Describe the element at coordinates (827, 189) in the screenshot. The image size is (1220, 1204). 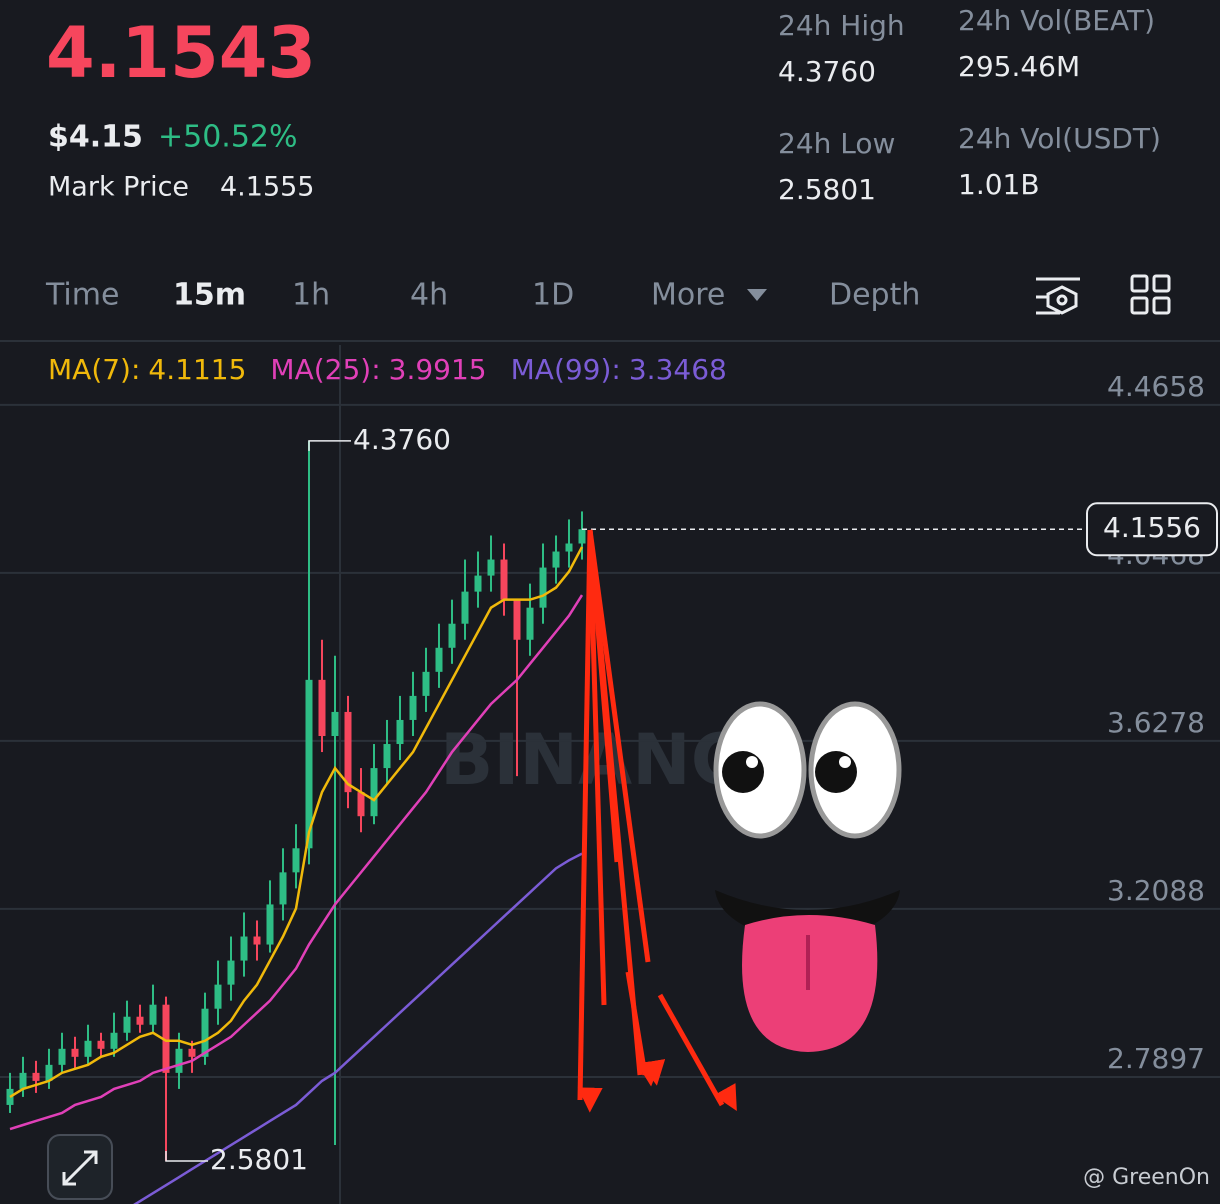
I see `stat-value: 2.5801` at that location.